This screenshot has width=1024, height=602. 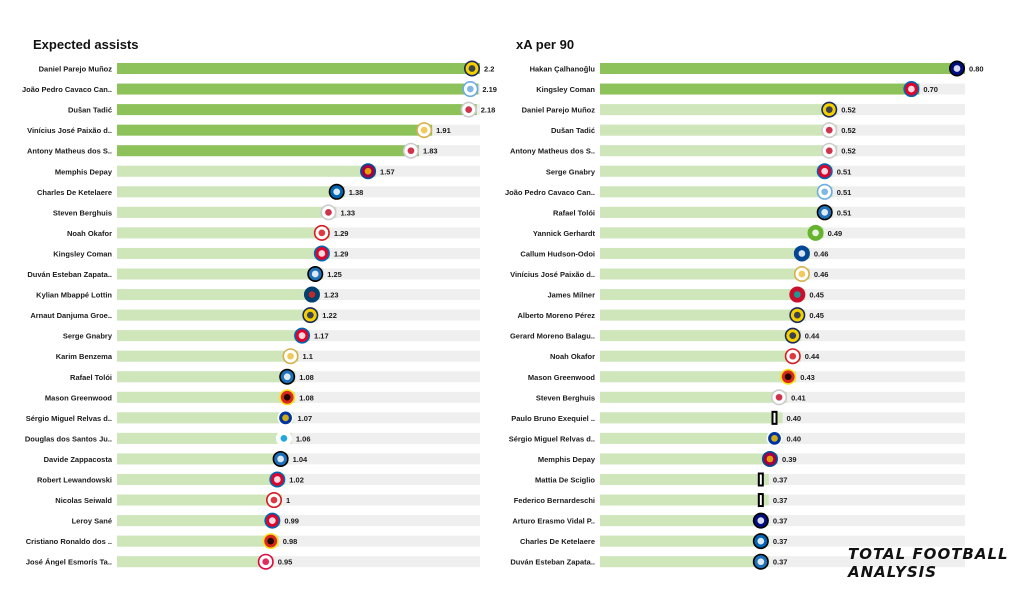 I want to click on xa-total-category-label: Charles De Ketelaere, so click(x=74, y=192).